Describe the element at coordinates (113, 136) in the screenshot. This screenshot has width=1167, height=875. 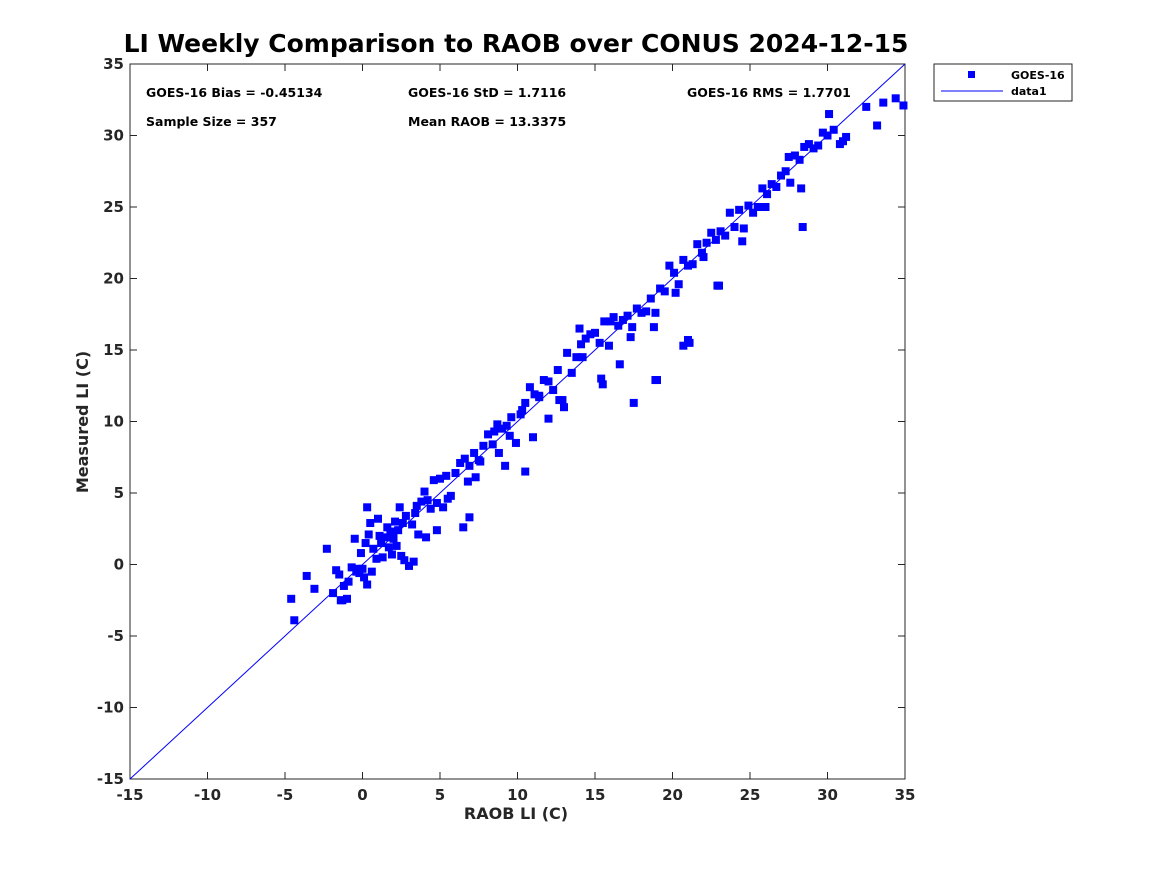
I see `y-tick-label: 30` at that location.